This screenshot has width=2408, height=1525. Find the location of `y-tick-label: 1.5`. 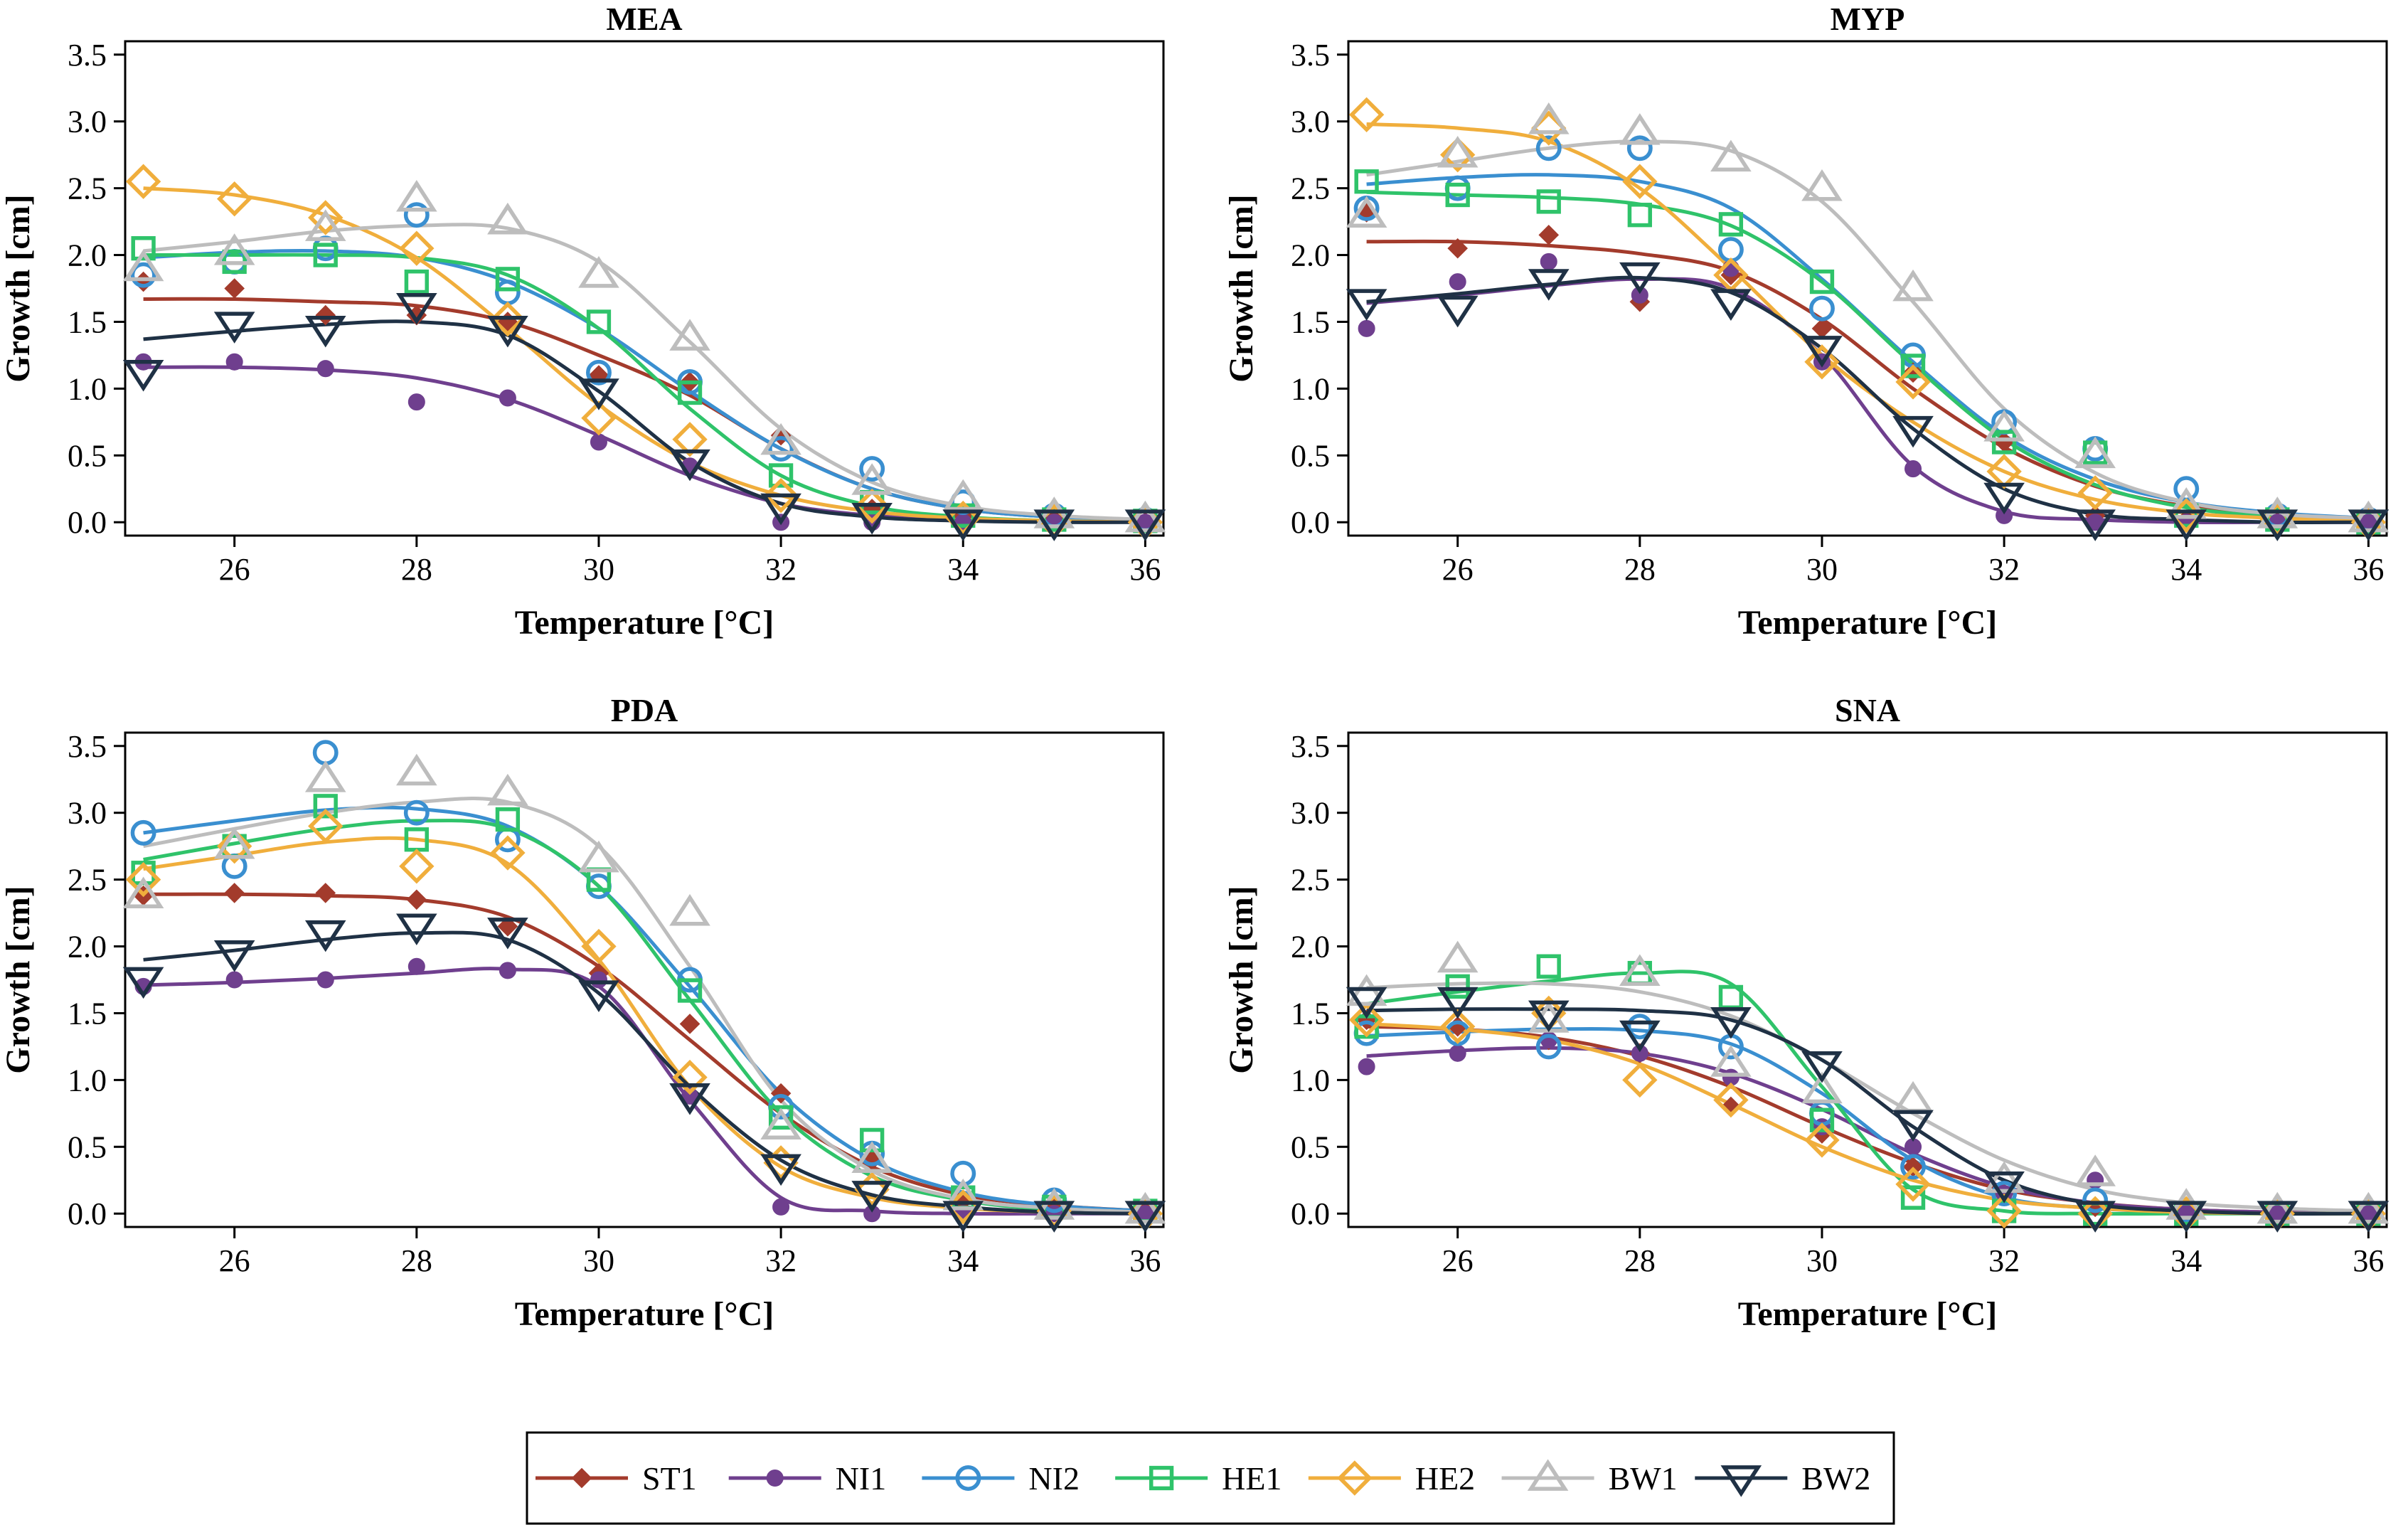

y-tick-label: 1.5 is located at coordinates (1310, 1013).